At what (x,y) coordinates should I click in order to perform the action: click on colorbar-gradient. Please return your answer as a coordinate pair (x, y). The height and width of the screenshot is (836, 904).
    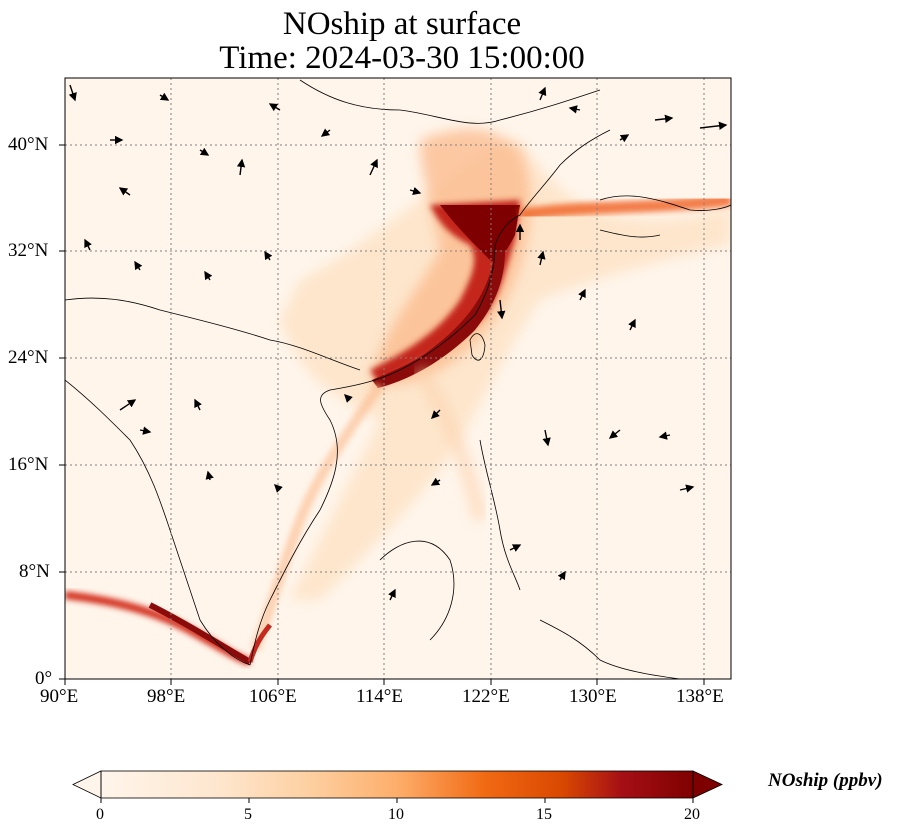
    Looking at the image, I should click on (397, 784).